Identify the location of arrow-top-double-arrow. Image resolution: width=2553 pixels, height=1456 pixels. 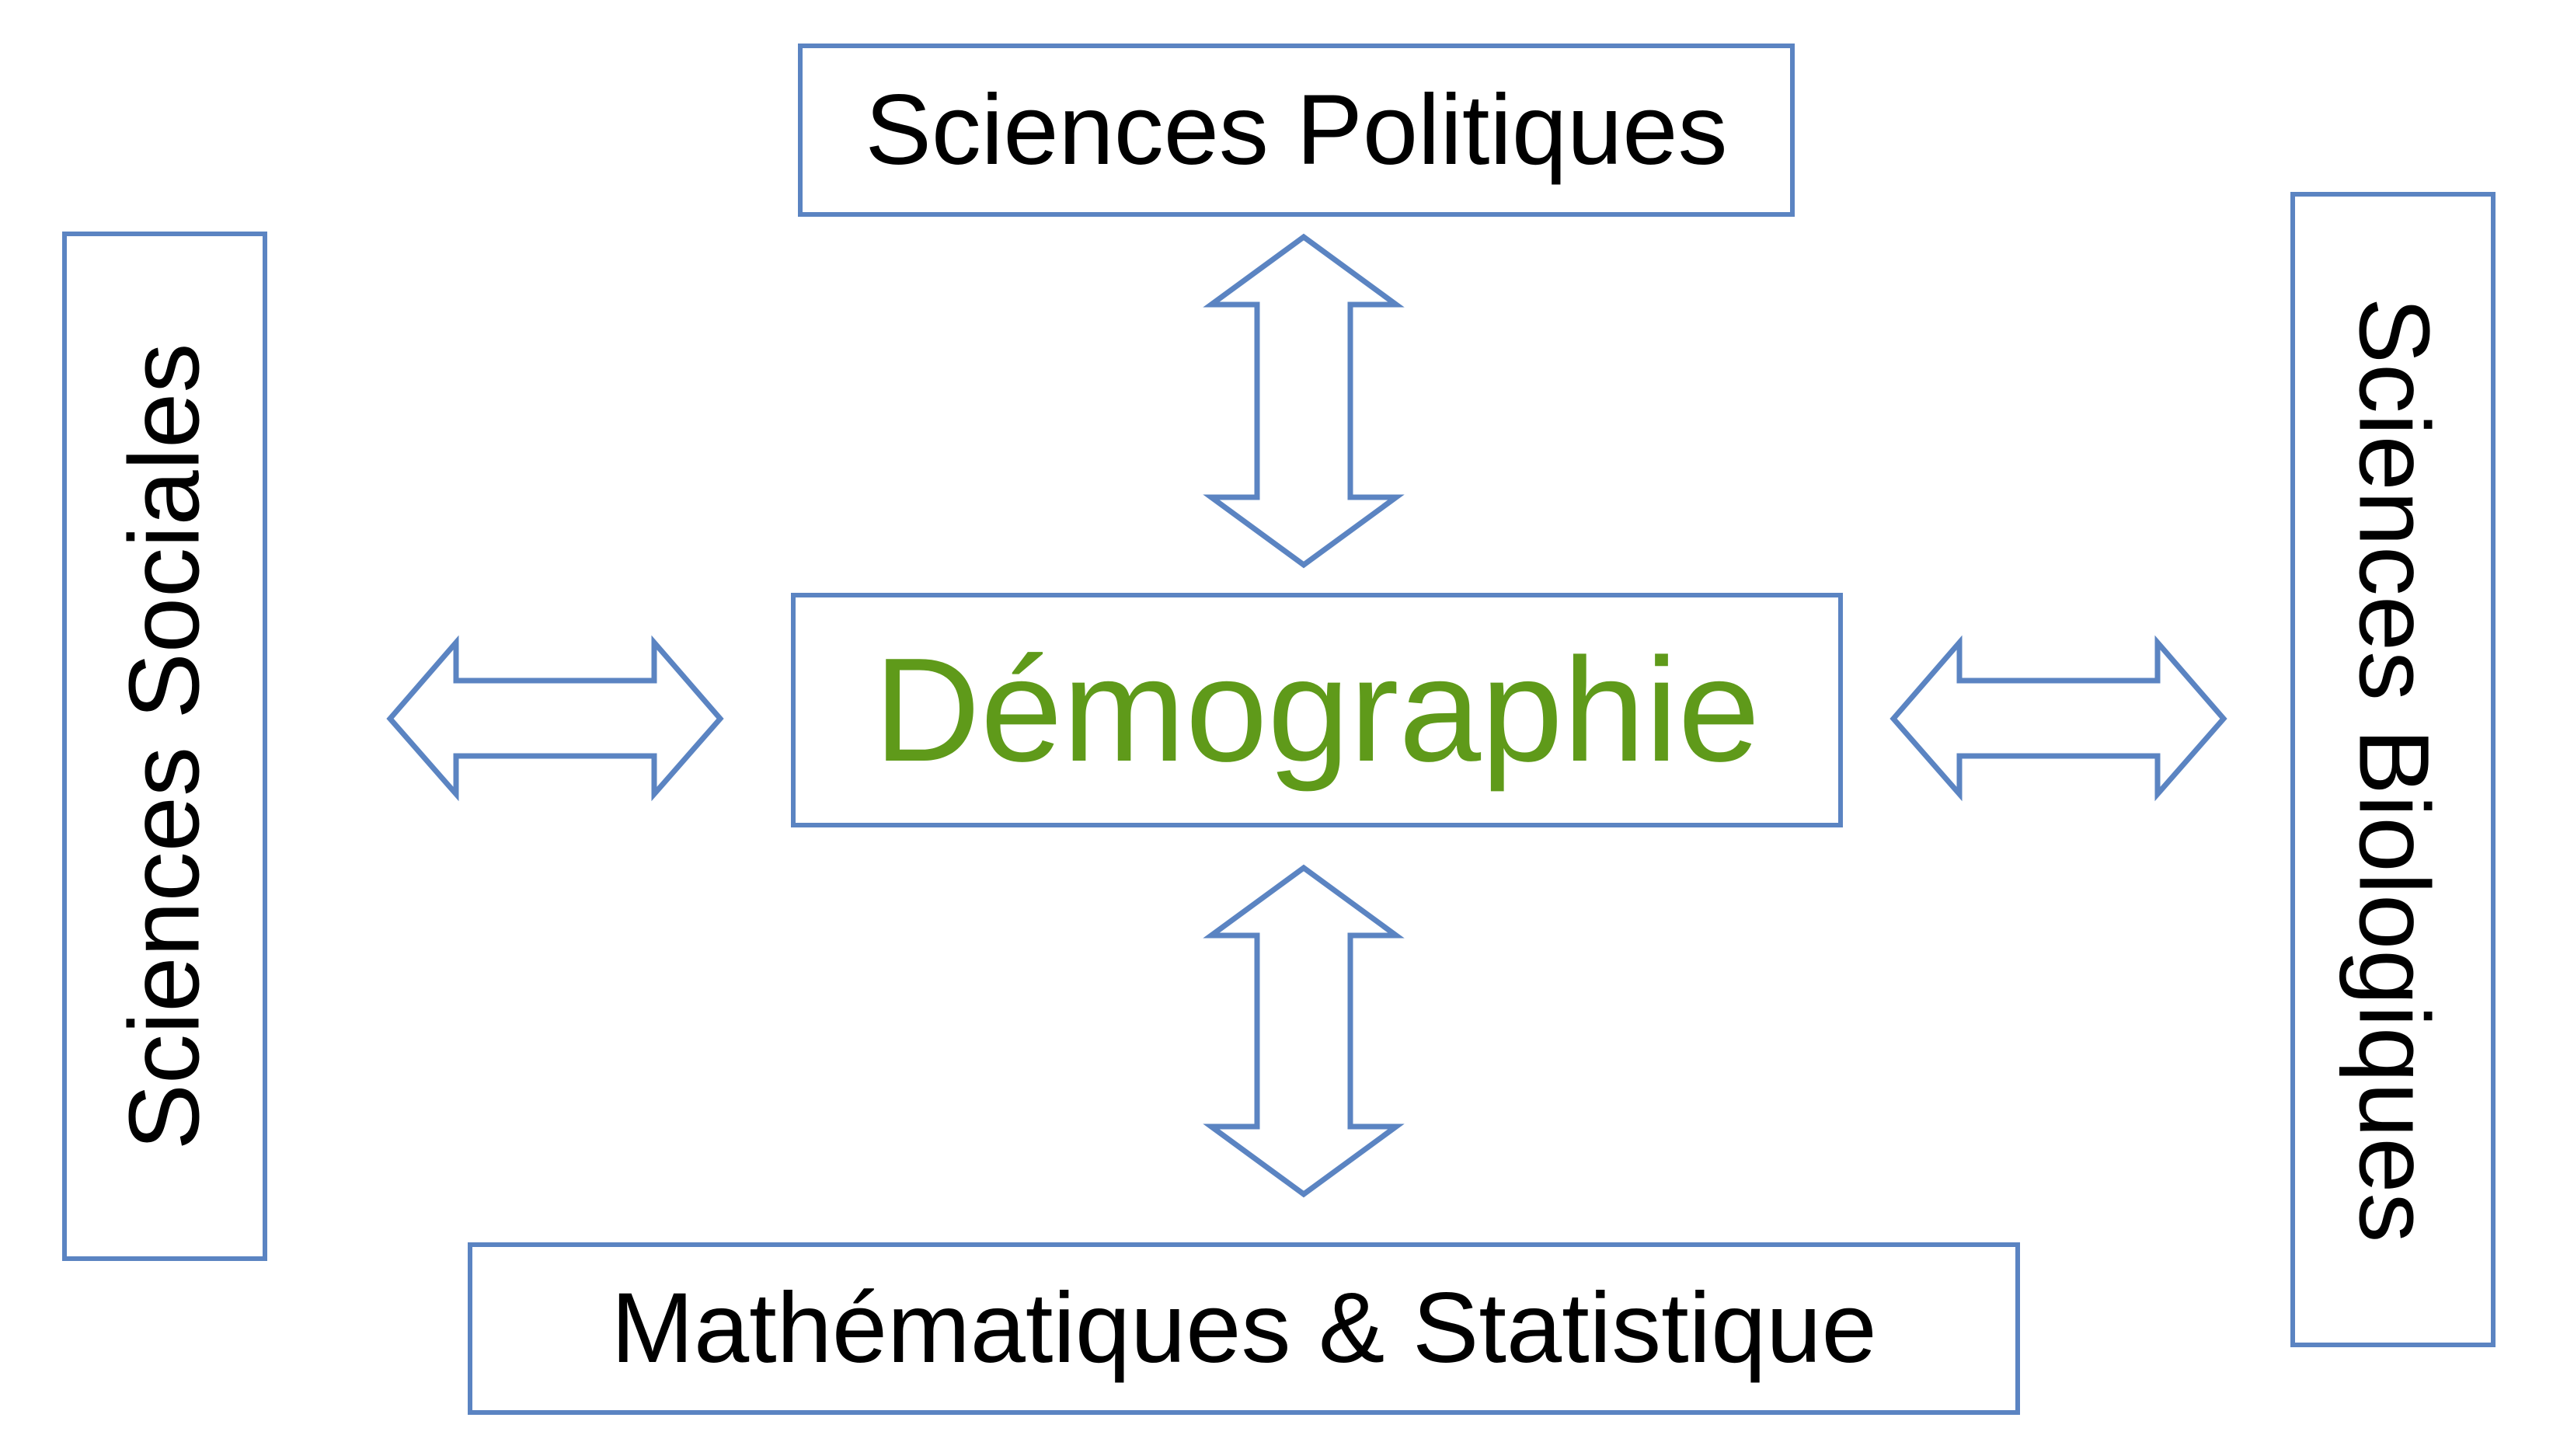
(1304, 401).